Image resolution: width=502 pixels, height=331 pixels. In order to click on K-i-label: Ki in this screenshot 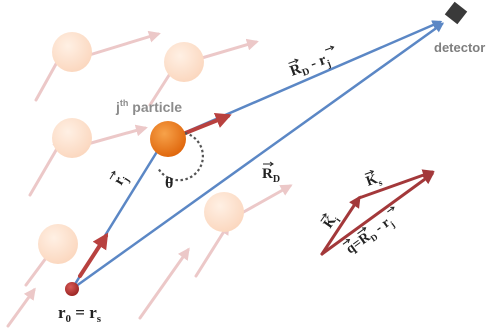, I will do `click(331, 221)`.